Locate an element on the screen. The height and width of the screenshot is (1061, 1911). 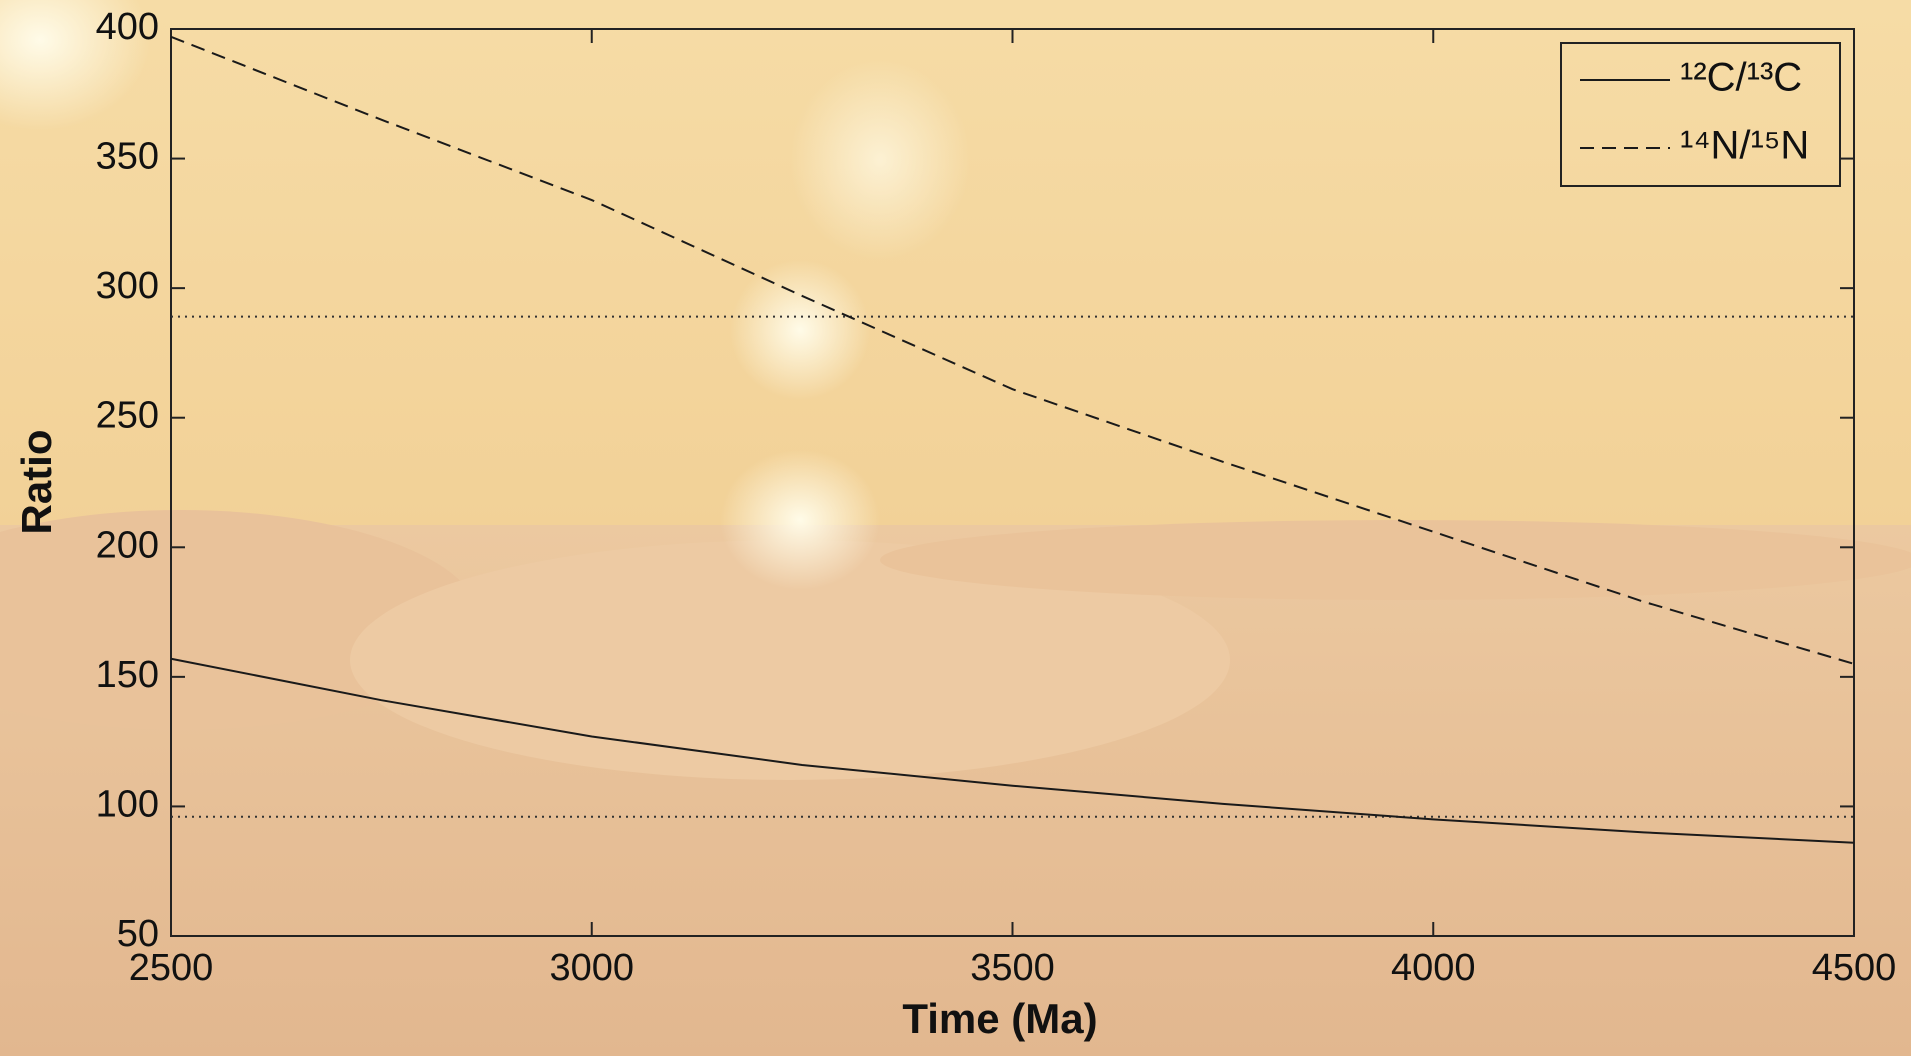
x-tick-label: 2500 is located at coordinates (171, 968).